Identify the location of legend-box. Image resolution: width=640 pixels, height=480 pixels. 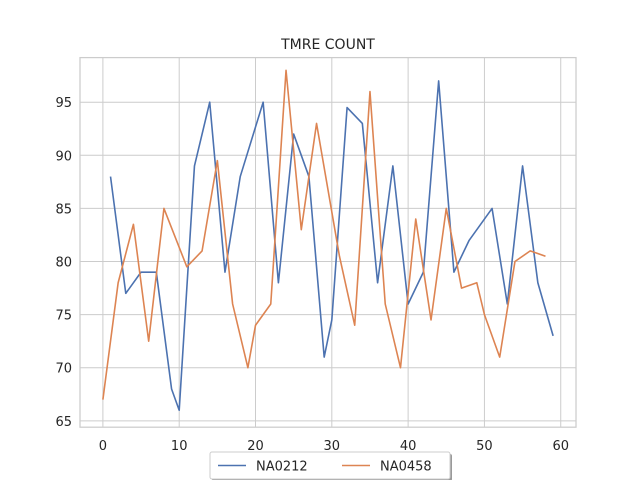
(330, 465).